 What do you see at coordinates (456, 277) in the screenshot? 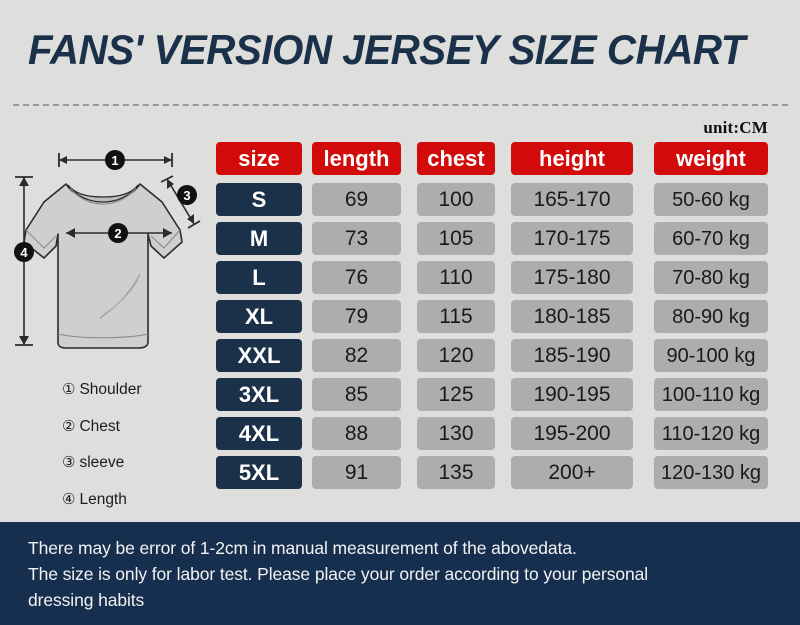
I see `cell-chest: 110` at bounding box center [456, 277].